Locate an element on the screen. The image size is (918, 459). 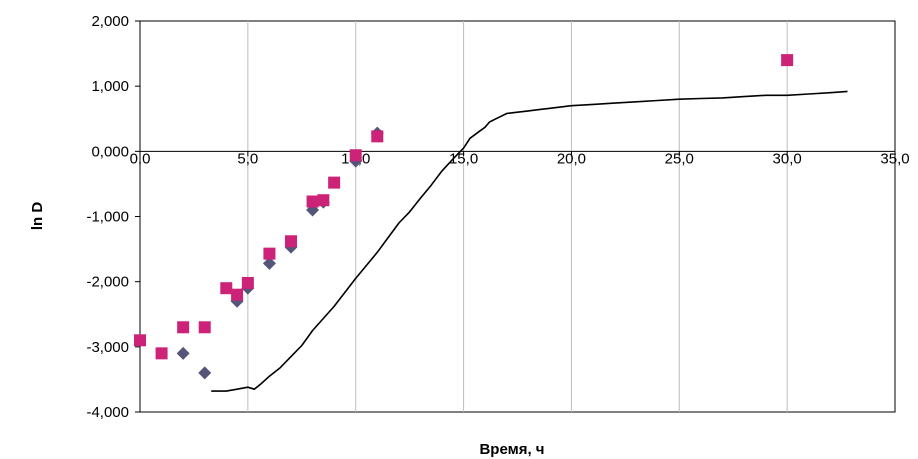
y-tick-label: -1,000 is located at coordinates (107, 217).